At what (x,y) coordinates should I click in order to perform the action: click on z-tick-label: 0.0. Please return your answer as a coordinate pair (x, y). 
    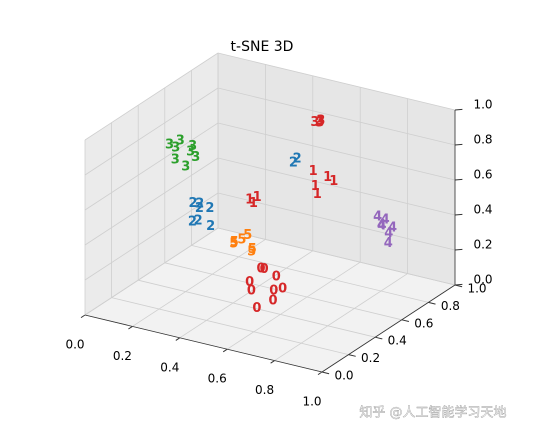
    Looking at the image, I should click on (482, 280).